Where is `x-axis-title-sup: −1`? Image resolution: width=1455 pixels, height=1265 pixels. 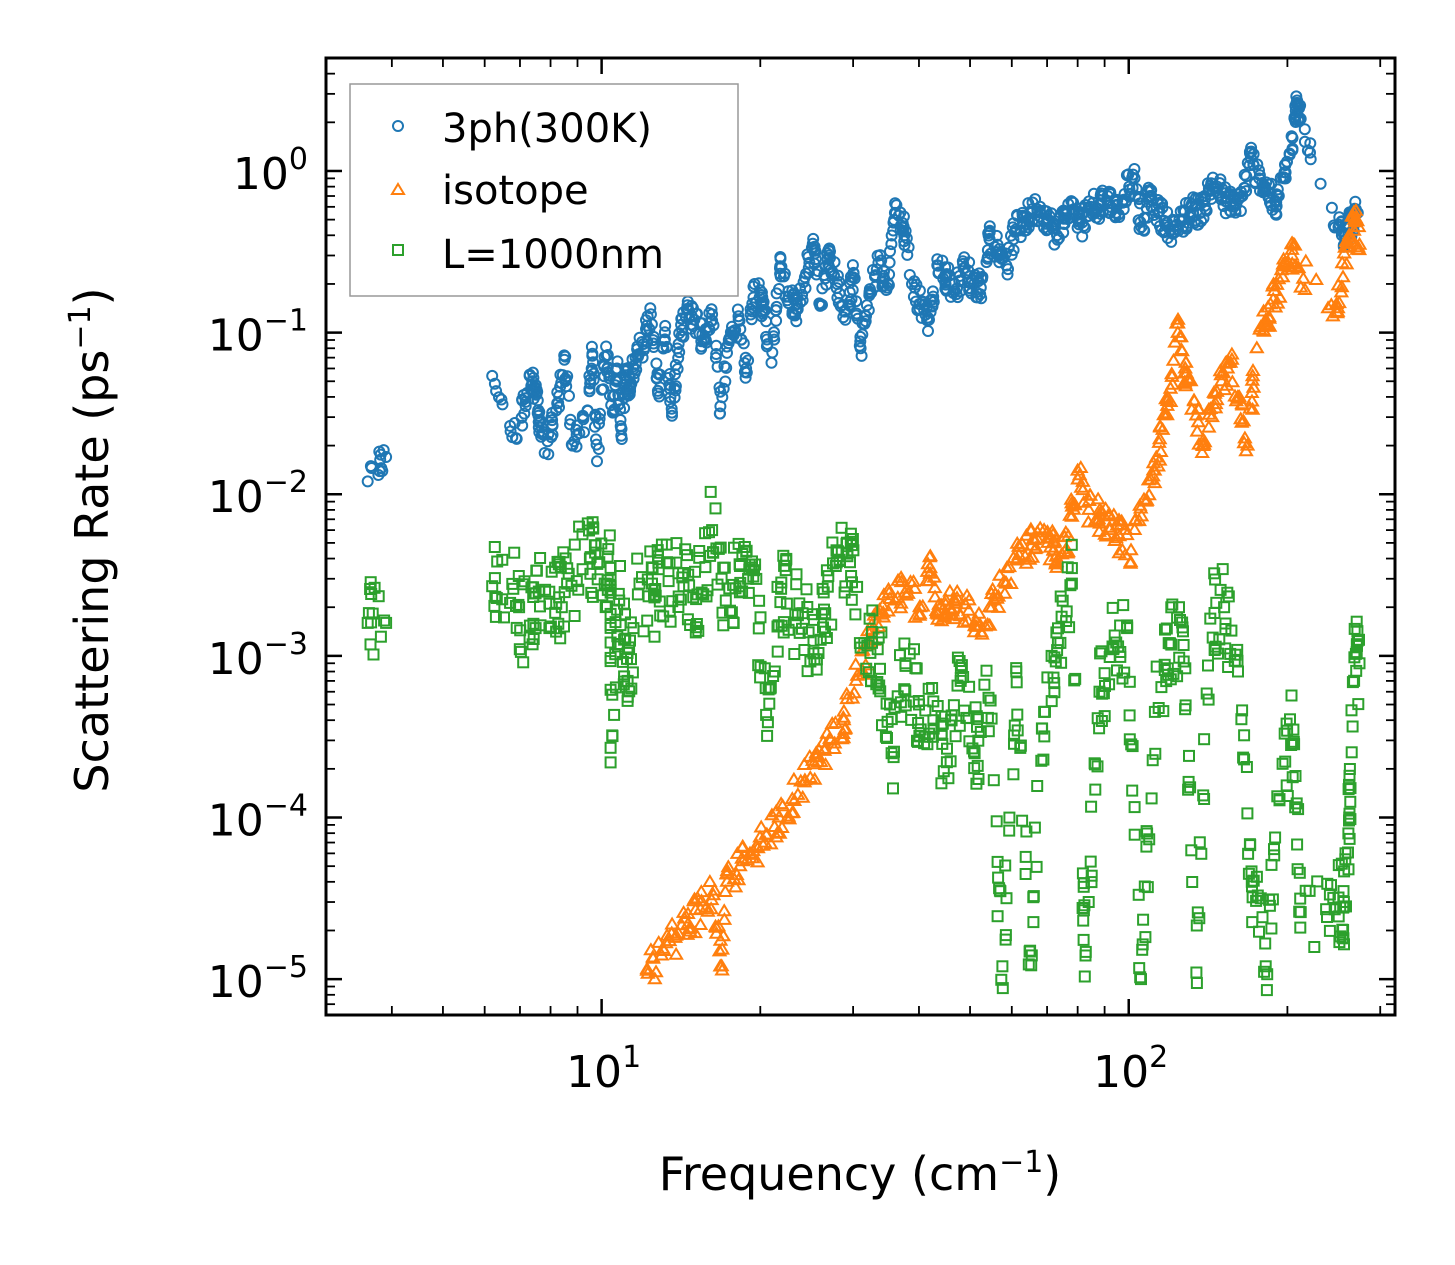
x-axis-title-sup: −1 is located at coordinates (1021, 1162).